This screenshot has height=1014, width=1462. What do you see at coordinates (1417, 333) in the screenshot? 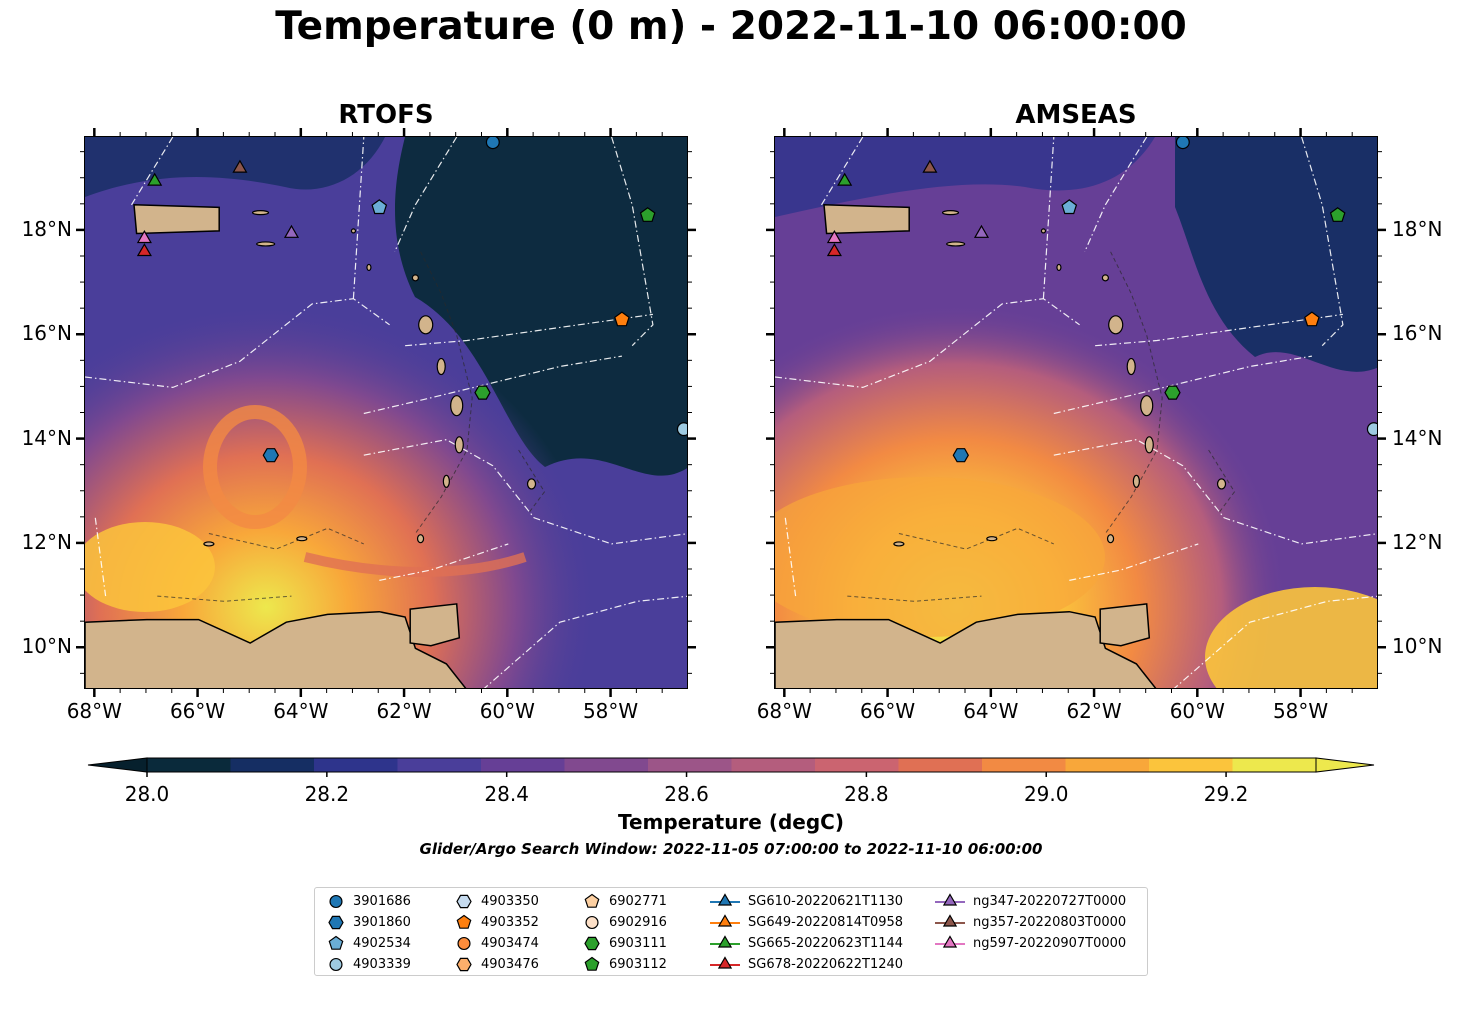
I see `lat-tick-label: 16°N` at bounding box center [1417, 333].